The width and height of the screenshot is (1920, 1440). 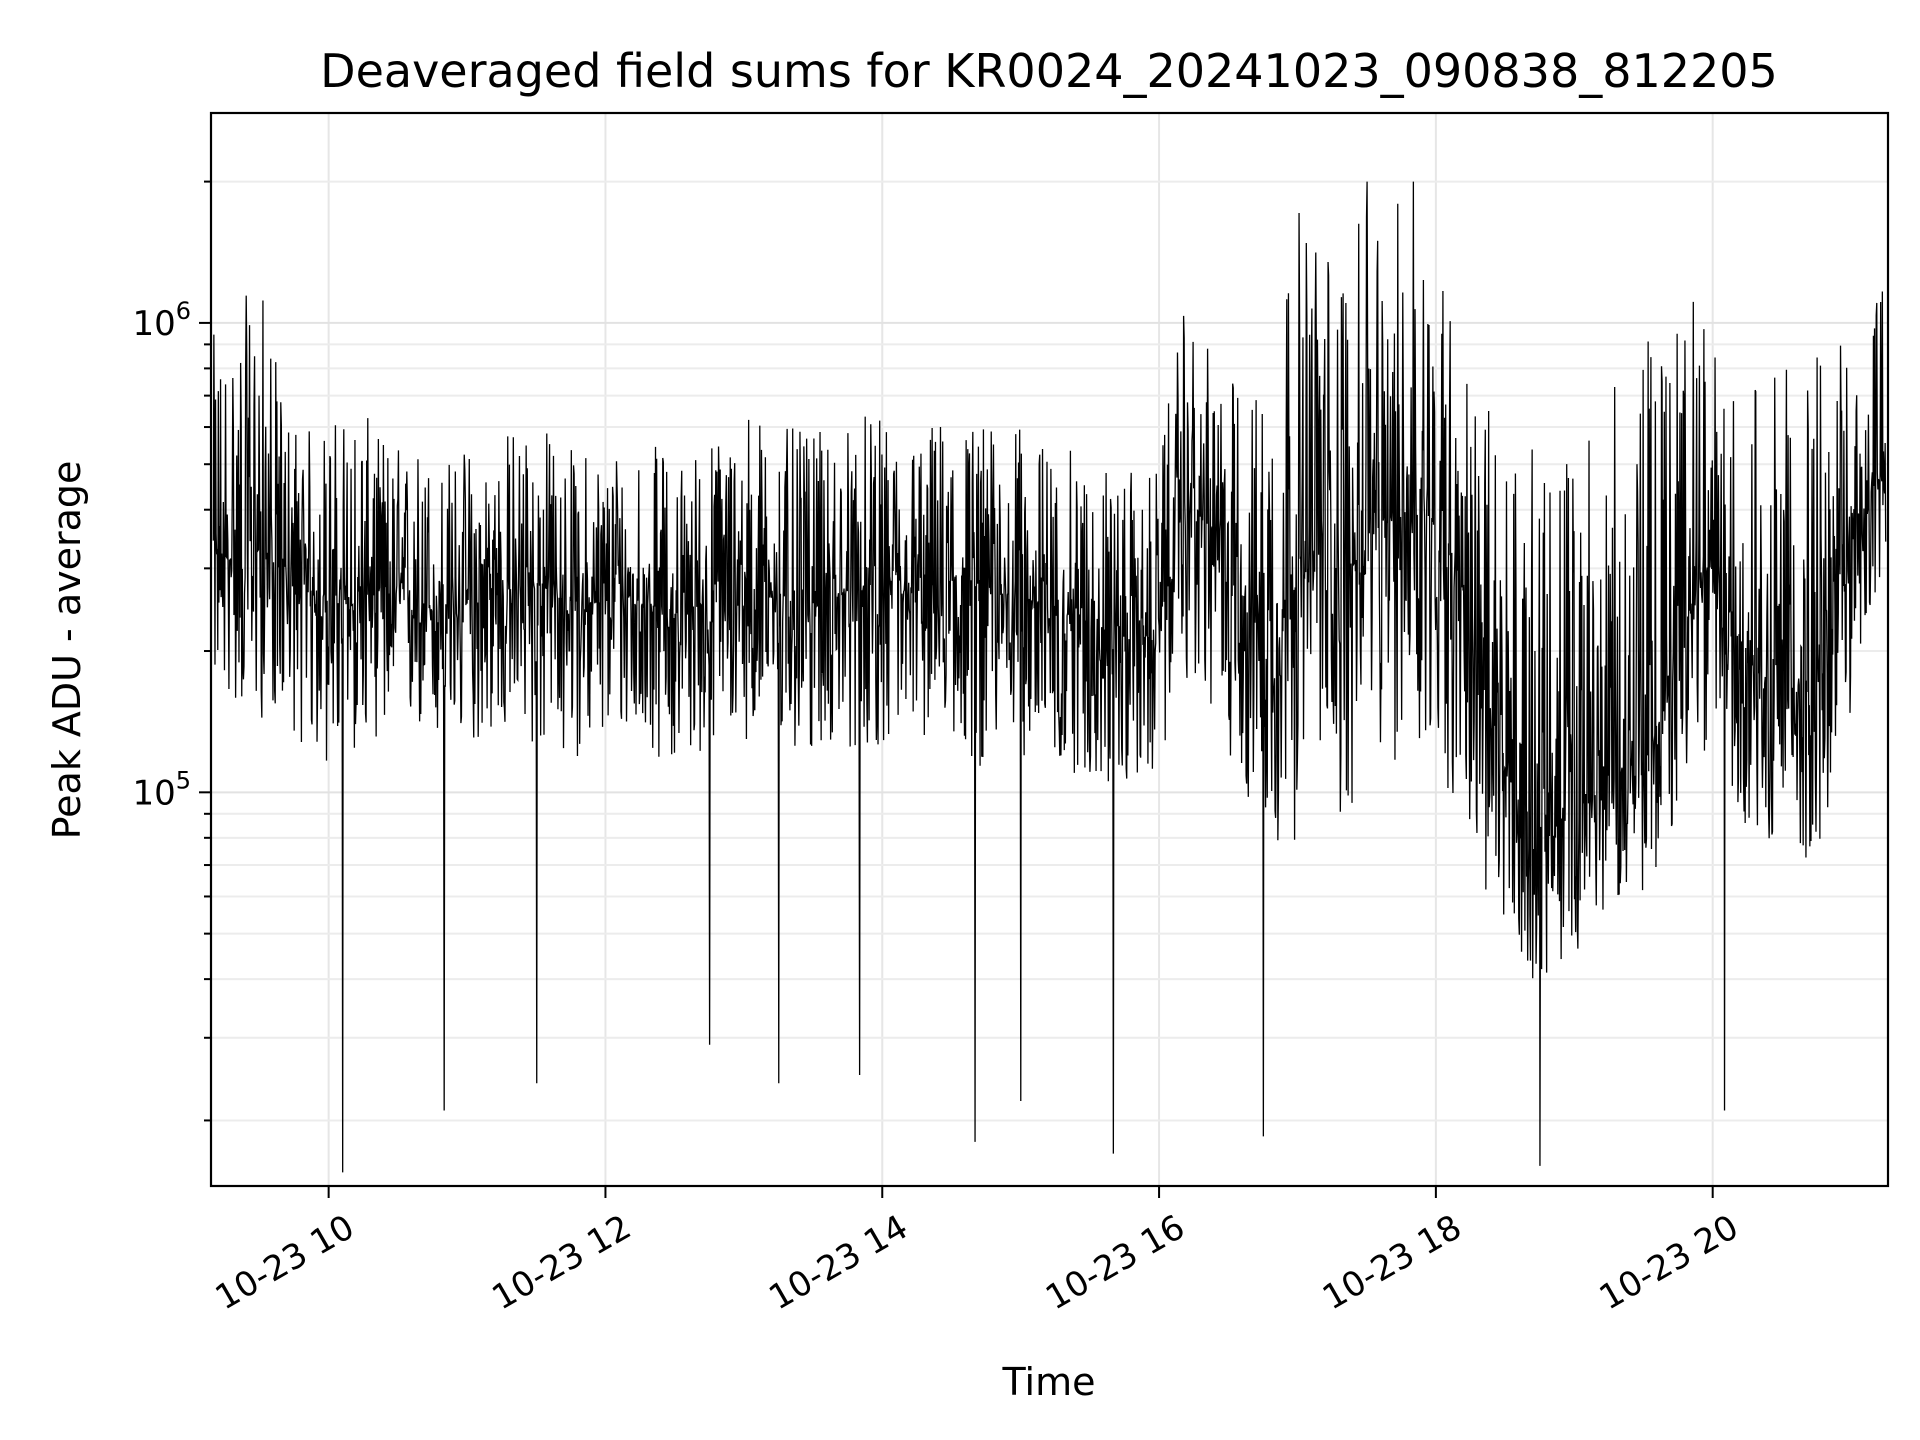 What do you see at coordinates (67, 650) in the screenshot?
I see `y-axis-label: Peak ADU - average` at bounding box center [67, 650].